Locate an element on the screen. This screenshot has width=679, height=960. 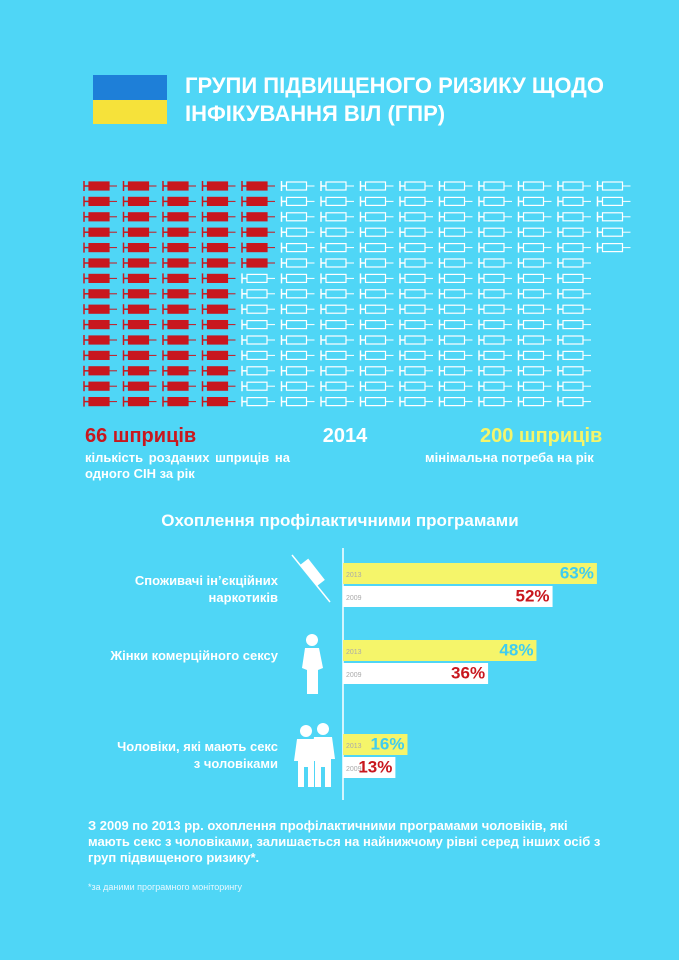
flag-blue is located at coordinates (130, 87).